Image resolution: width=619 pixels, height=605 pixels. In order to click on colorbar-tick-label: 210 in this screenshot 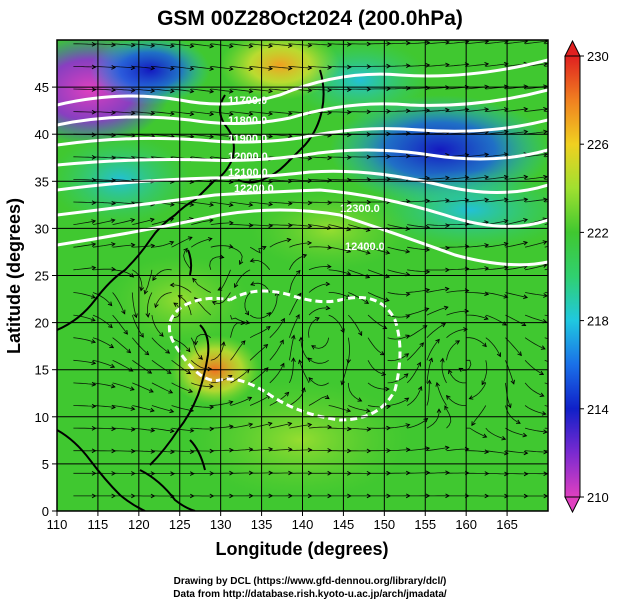, I will do `click(598, 497)`.